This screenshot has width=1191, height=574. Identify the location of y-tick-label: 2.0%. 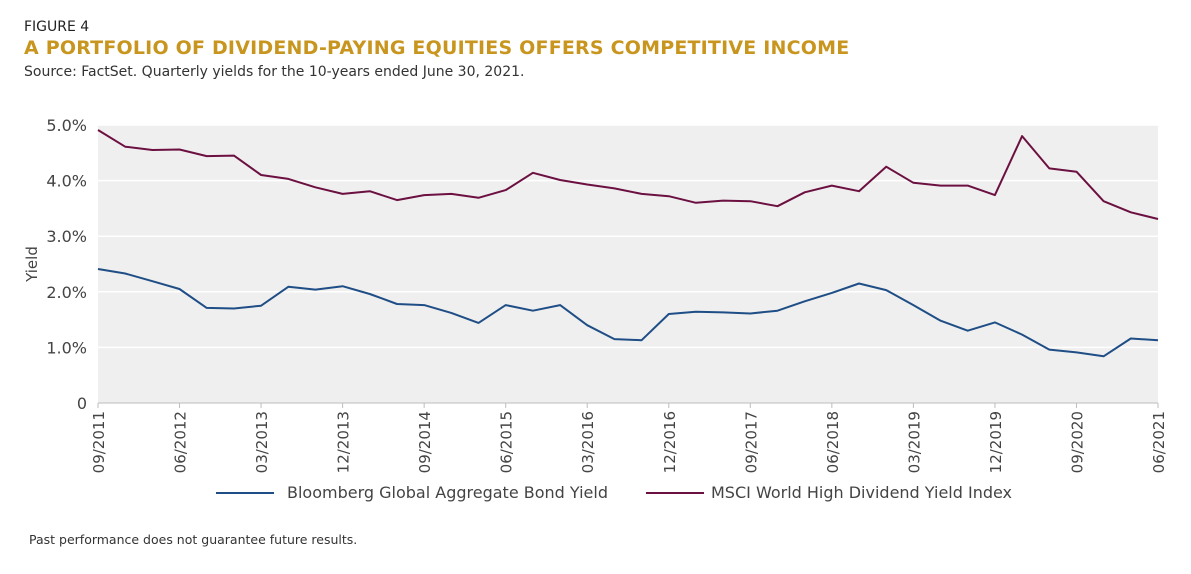
(66, 292).